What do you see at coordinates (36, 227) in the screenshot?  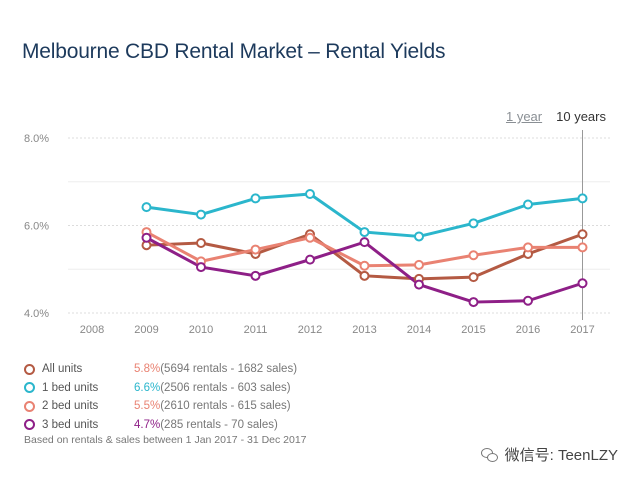 I see `y-tick-label: 6.0%` at bounding box center [36, 227].